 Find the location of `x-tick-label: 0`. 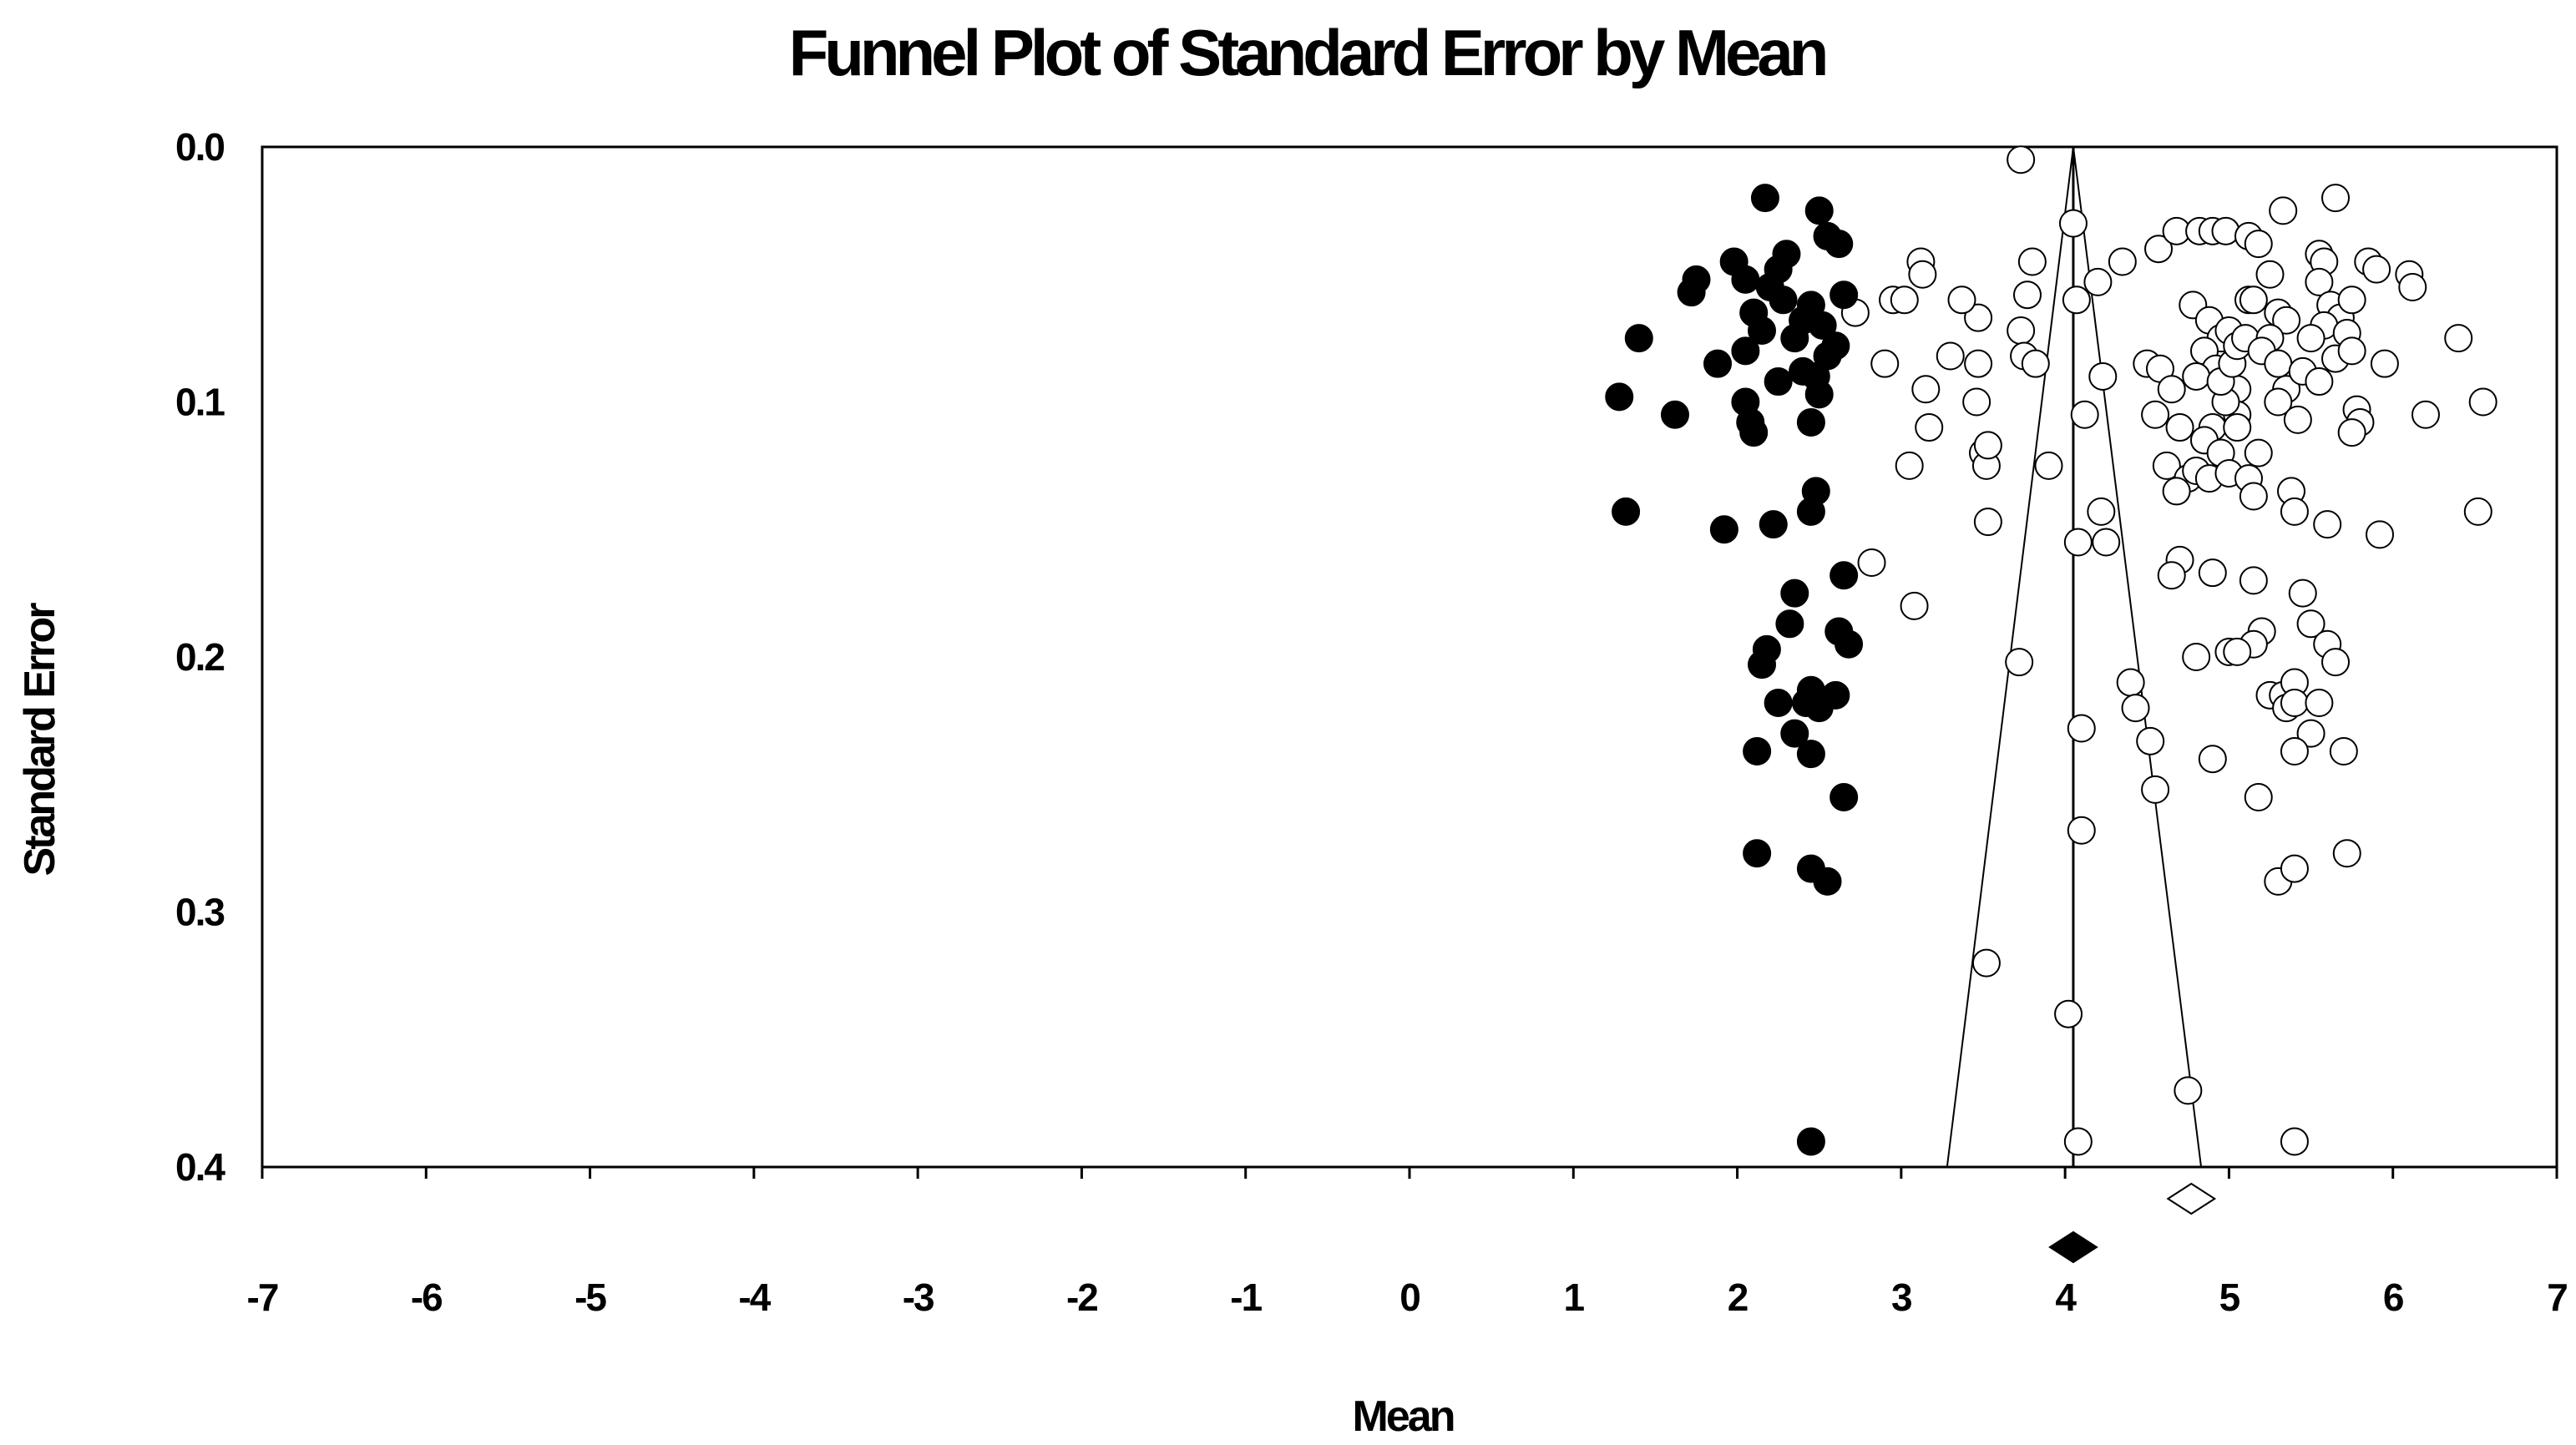

x-tick-label: 0 is located at coordinates (1409, 1297).